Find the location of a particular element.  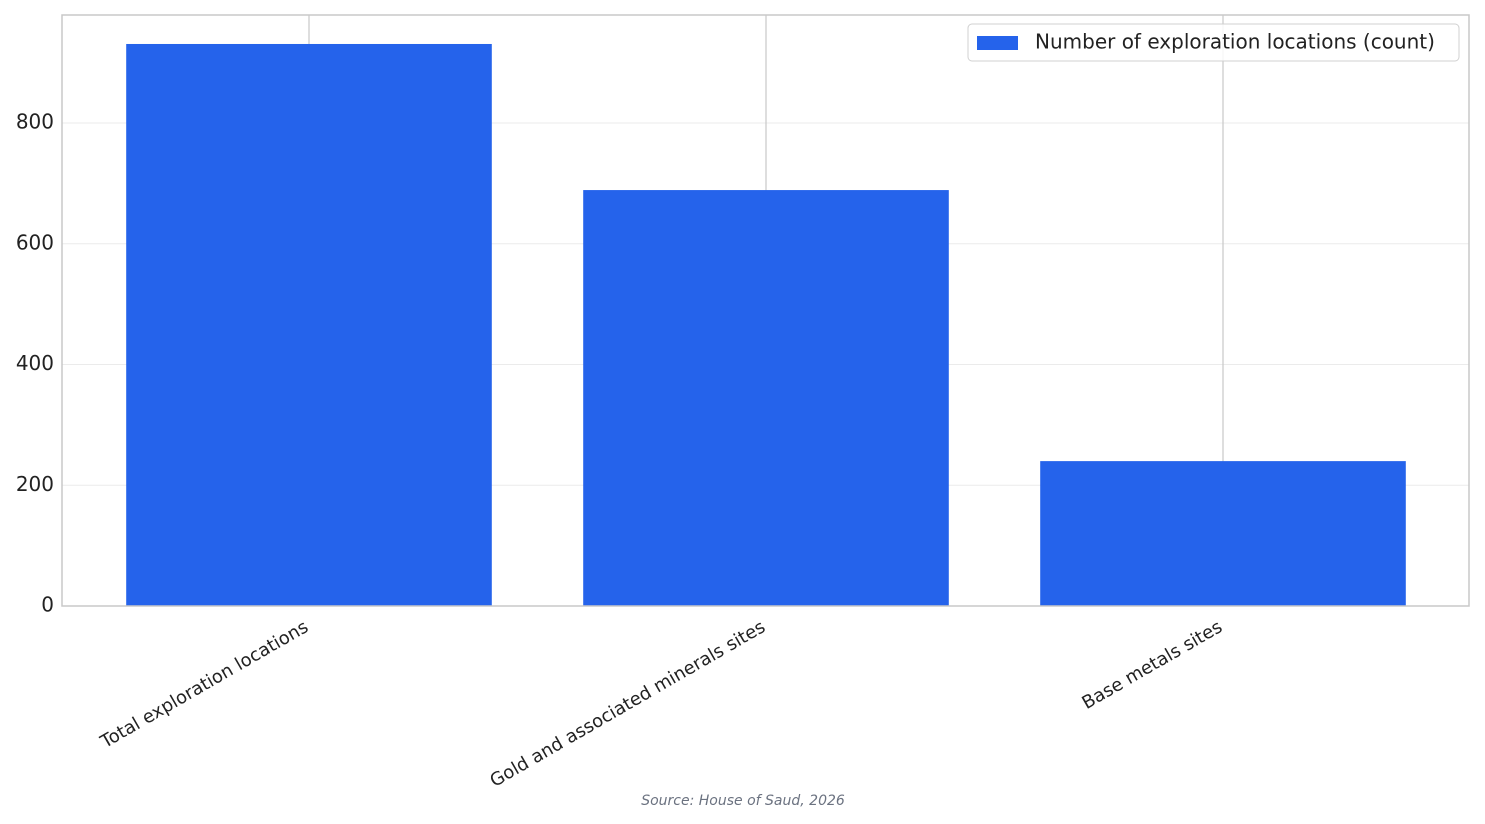

y-tick-label: 400 is located at coordinates (35, 363).